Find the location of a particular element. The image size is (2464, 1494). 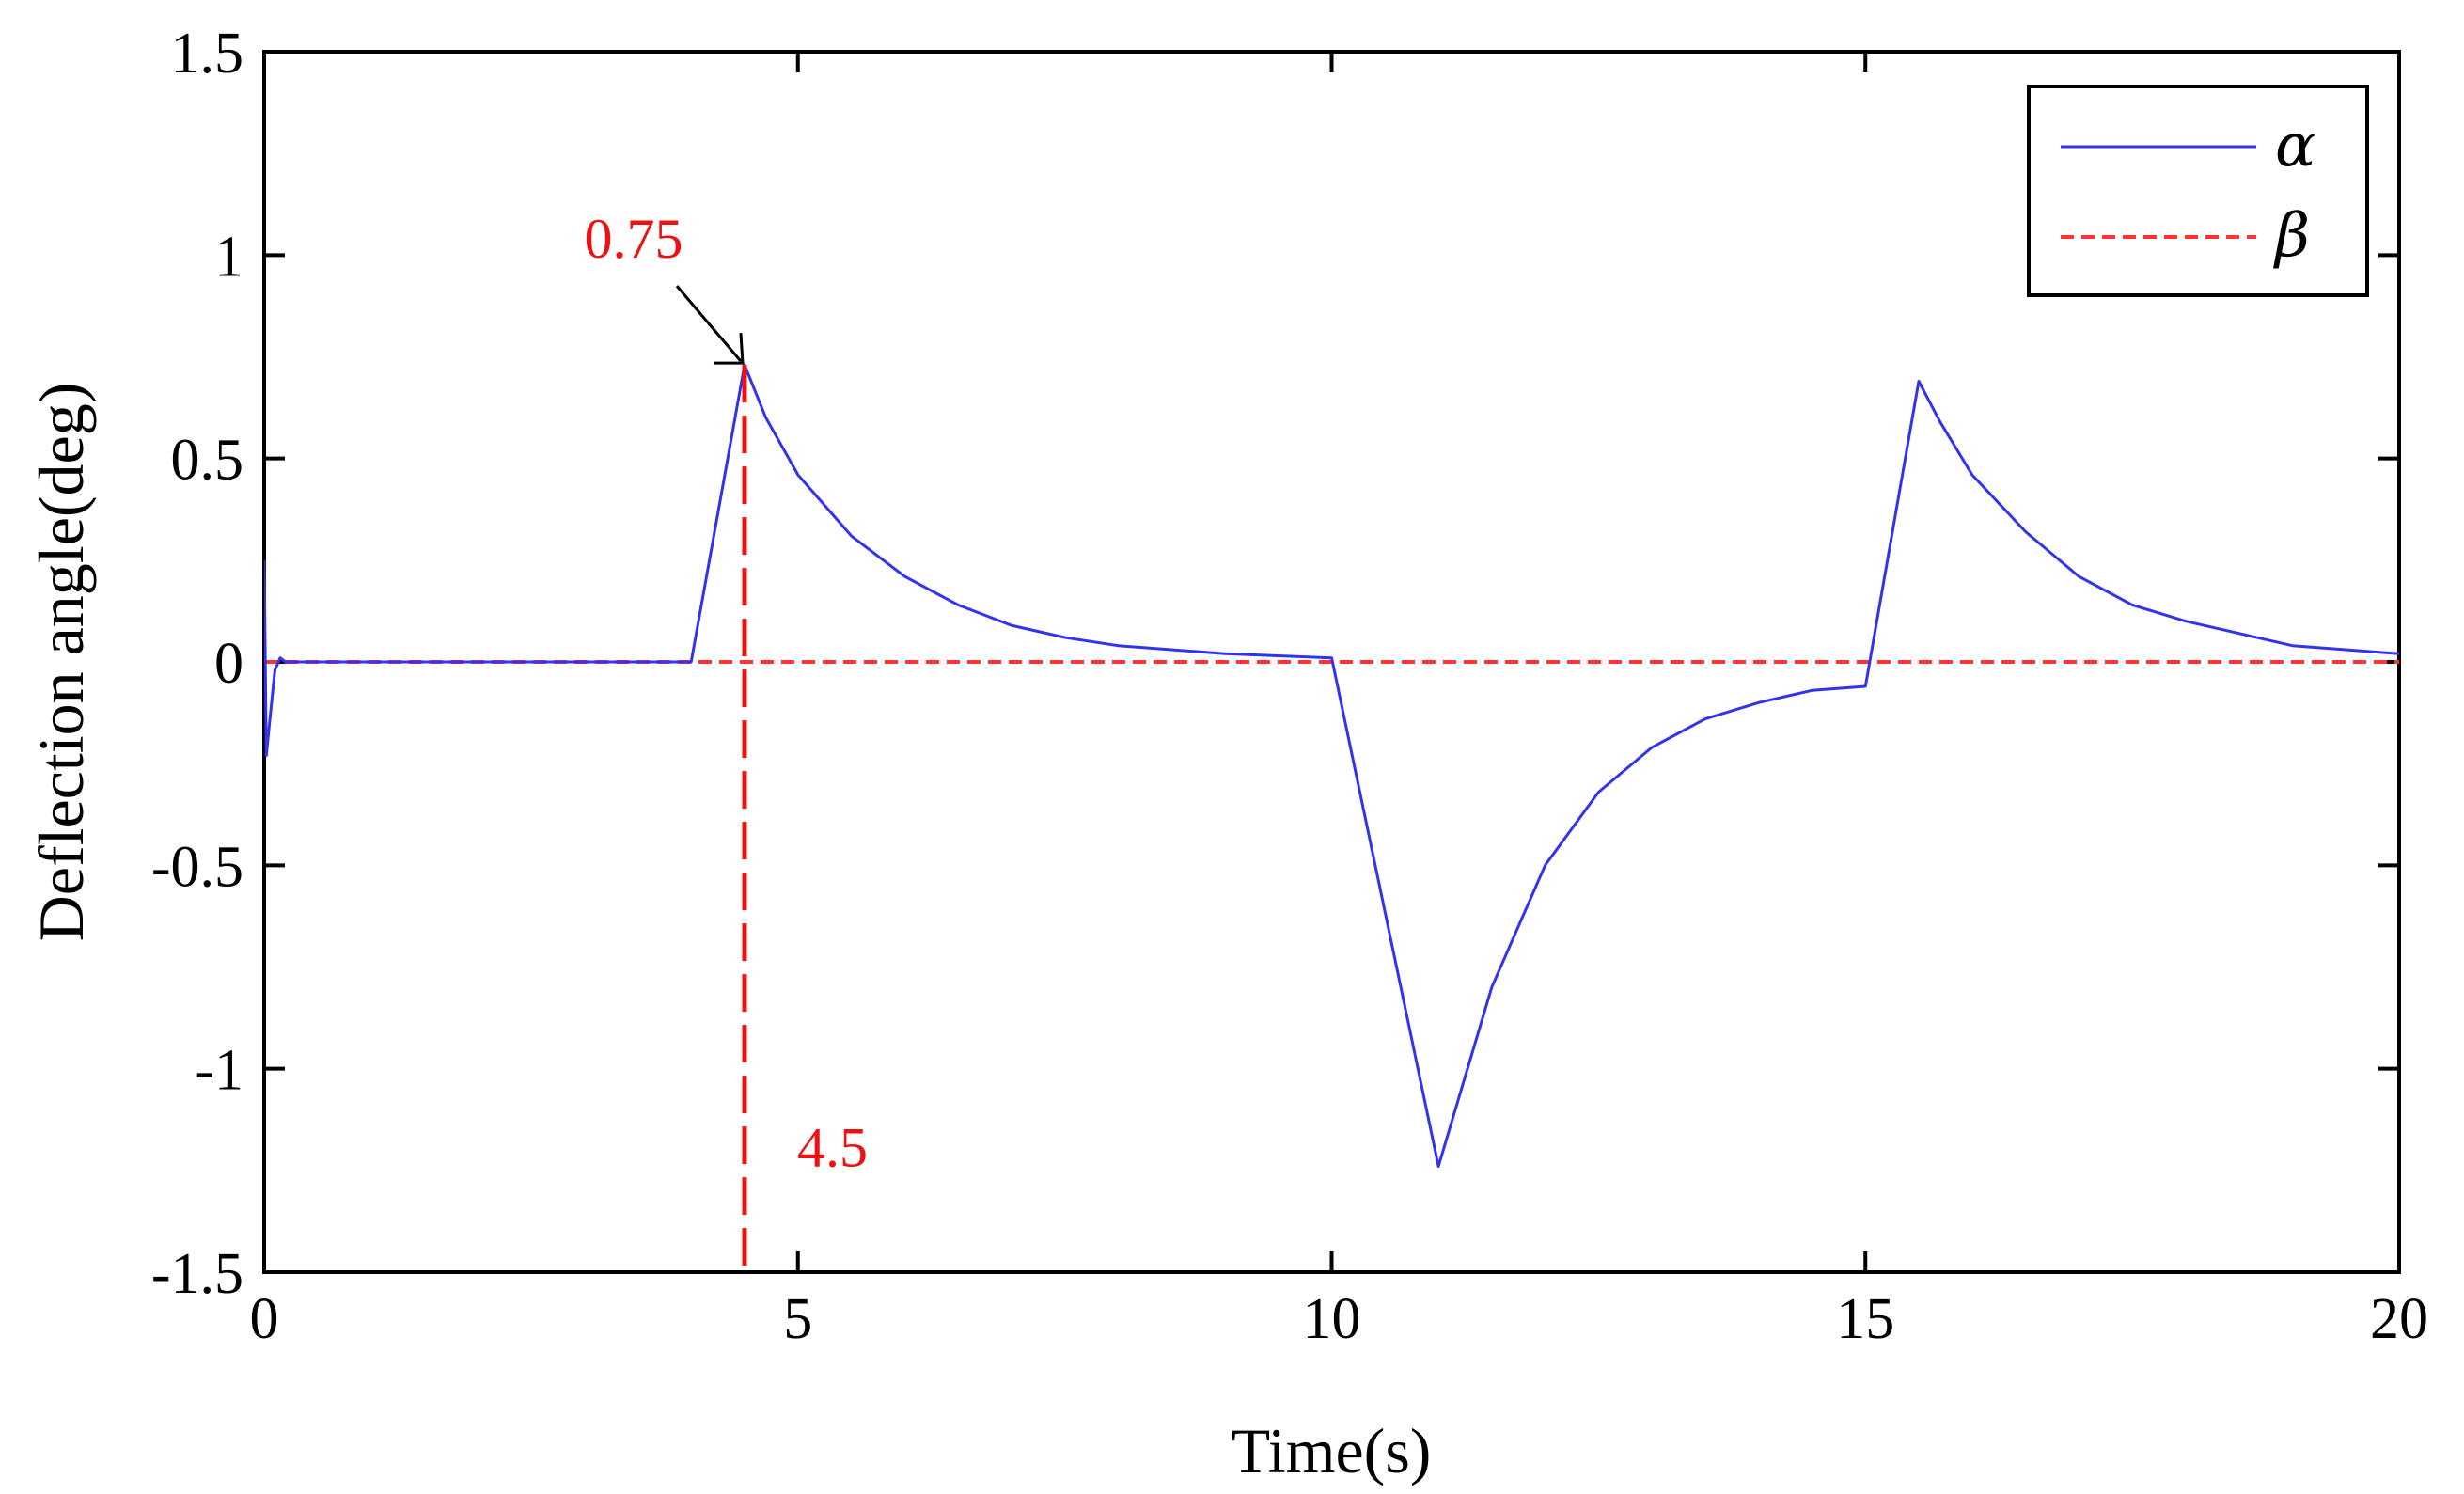

x-tick-label: 10 is located at coordinates (1332, 1319).